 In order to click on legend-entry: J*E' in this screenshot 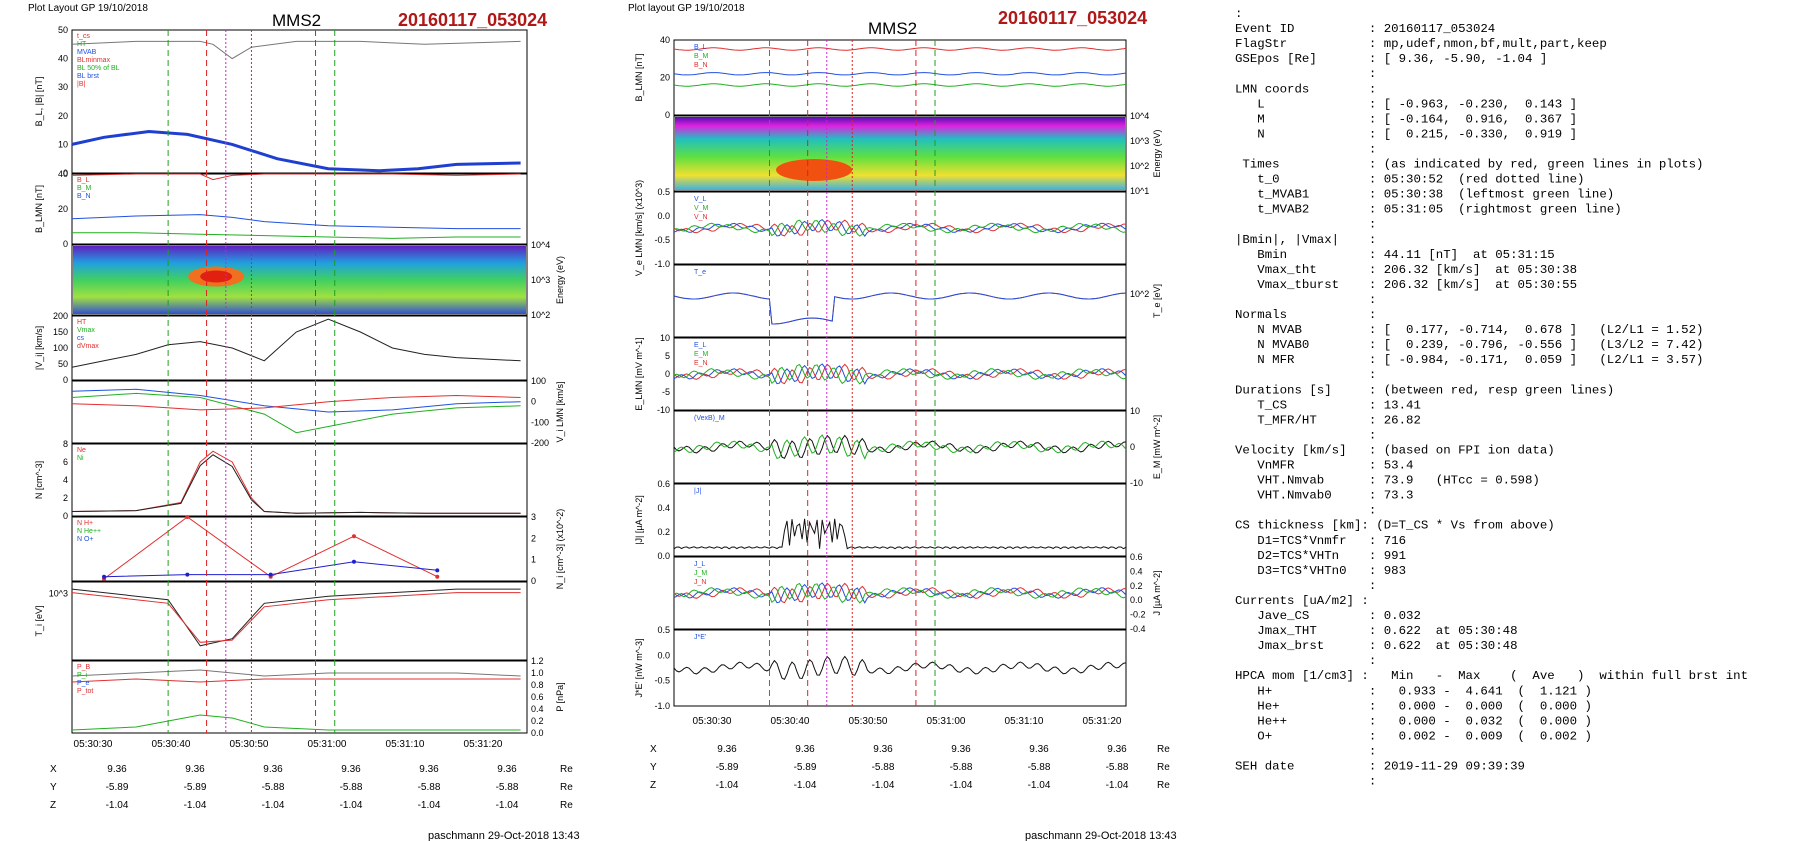, I will do `click(700, 637)`.